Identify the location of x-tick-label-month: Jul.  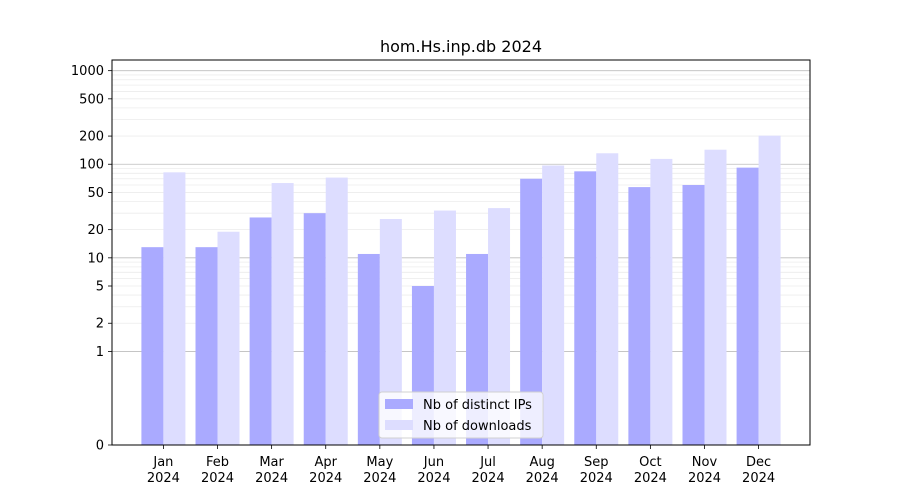
(487, 462).